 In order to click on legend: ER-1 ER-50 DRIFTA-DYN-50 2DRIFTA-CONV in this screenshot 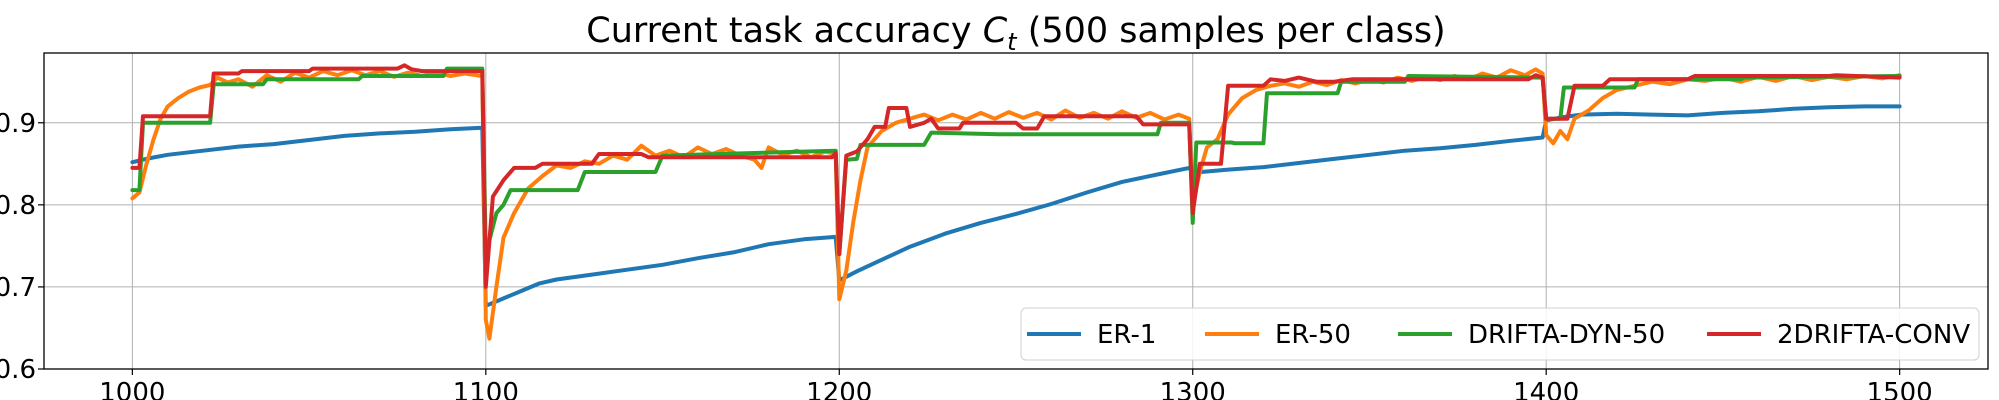, I will do `click(1500, 334)`.